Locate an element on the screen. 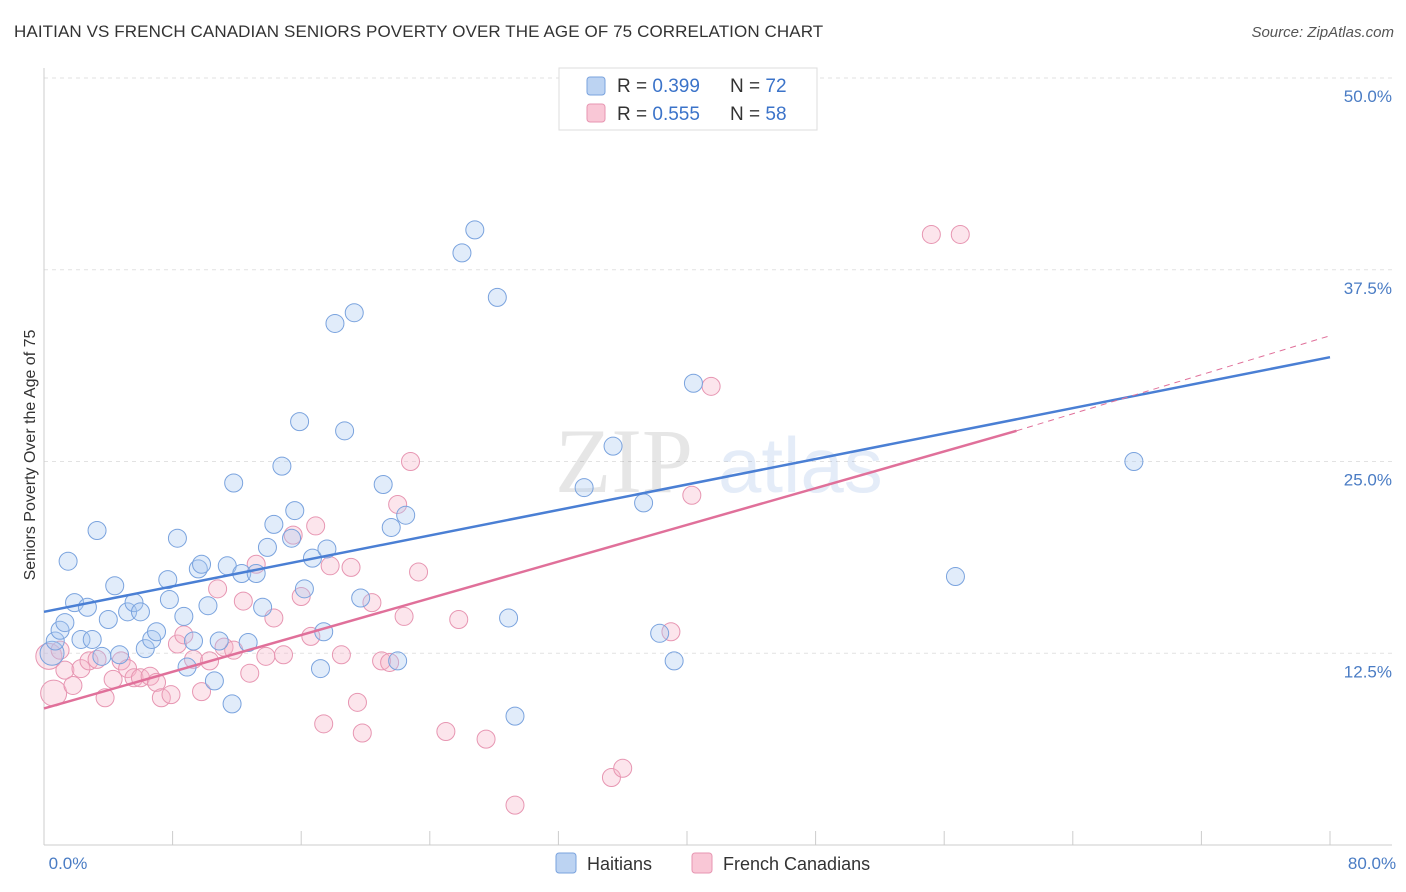 This screenshot has height=892, width=1406. y-axis-label: Seniors Poverty Over the Age of 75 is located at coordinates (30, 455).